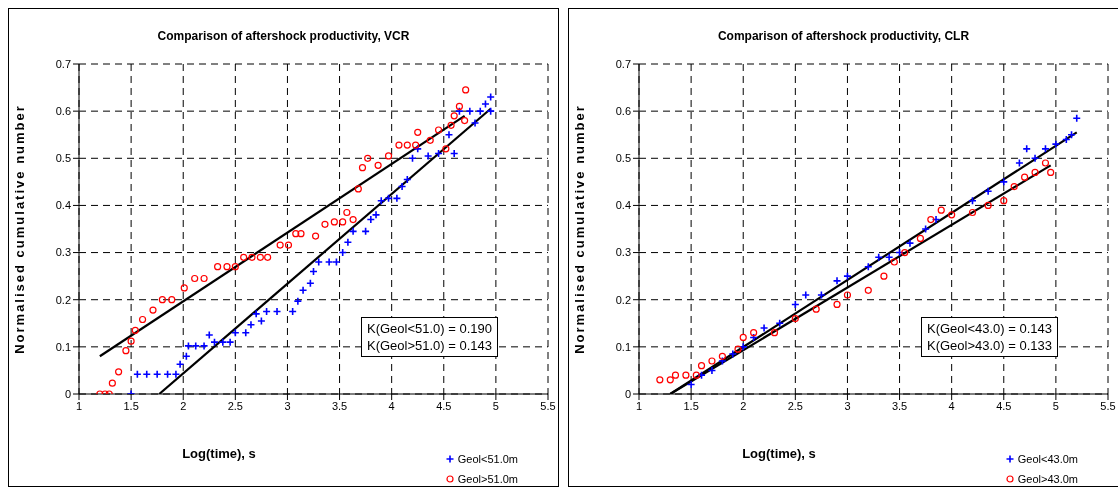 The width and height of the screenshot is (1118, 495). Describe the element at coordinates (989, 328) in the screenshot. I see `annotation: K(Geol<43.0) = 0.143` at that location.